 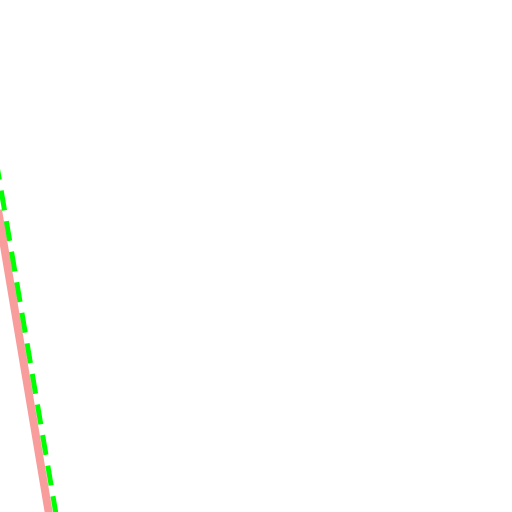 I want to click on green-dashed-line, so click(x=29, y=340).